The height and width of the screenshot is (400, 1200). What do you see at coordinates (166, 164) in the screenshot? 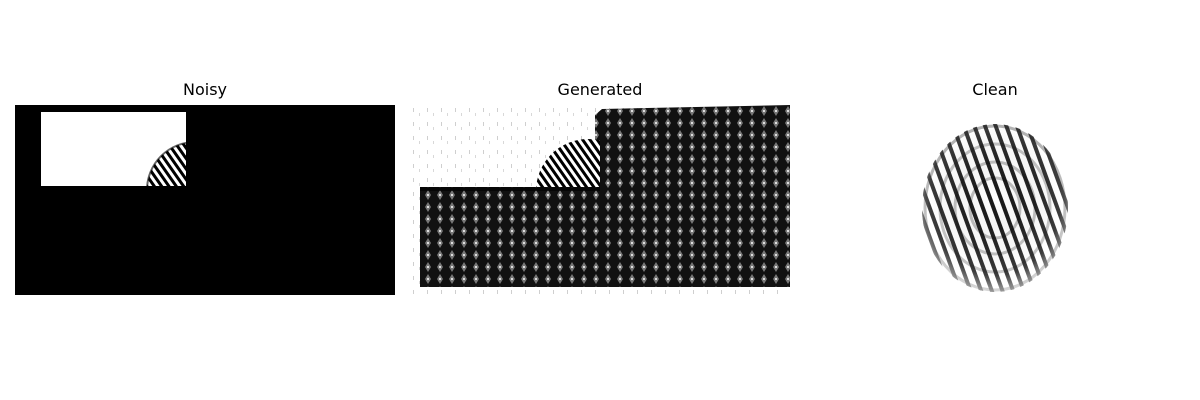
I see `fingerprint-fragment` at bounding box center [166, 164].